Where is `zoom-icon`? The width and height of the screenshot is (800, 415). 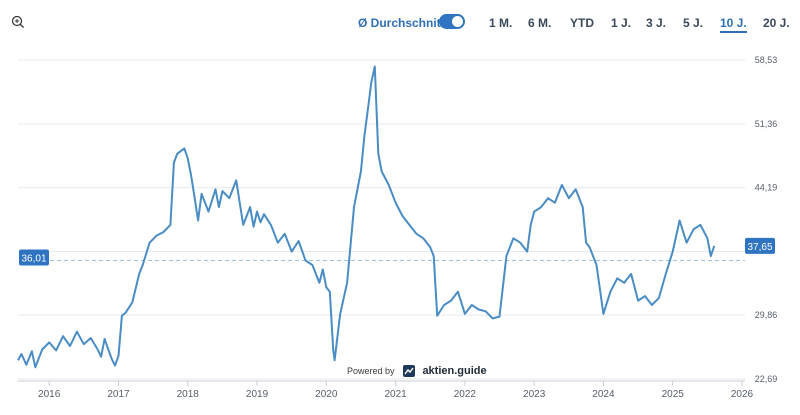
zoom-icon is located at coordinates (18, 22).